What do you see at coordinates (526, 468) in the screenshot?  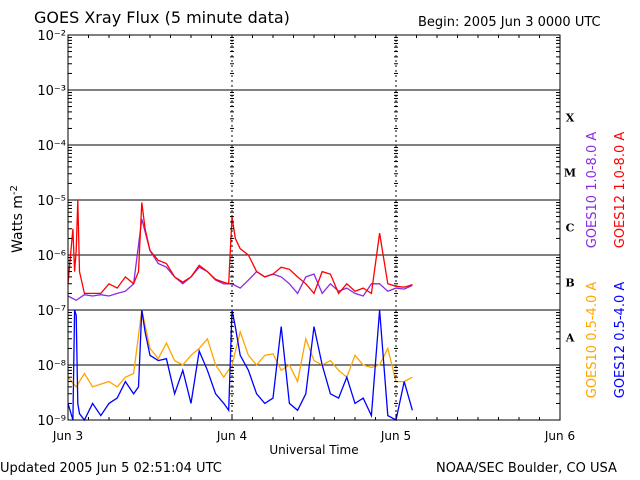 I see `source-credit: NOAA/SEC Boulder, CO USA` at bounding box center [526, 468].